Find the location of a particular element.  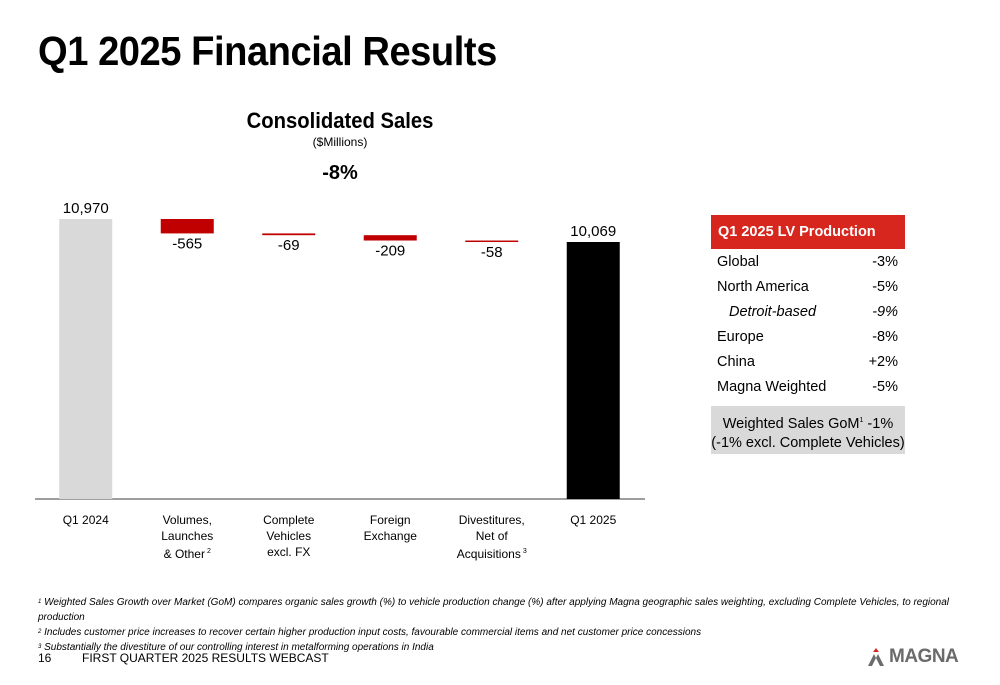

footnote-number: 1 is located at coordinates (40, 602).